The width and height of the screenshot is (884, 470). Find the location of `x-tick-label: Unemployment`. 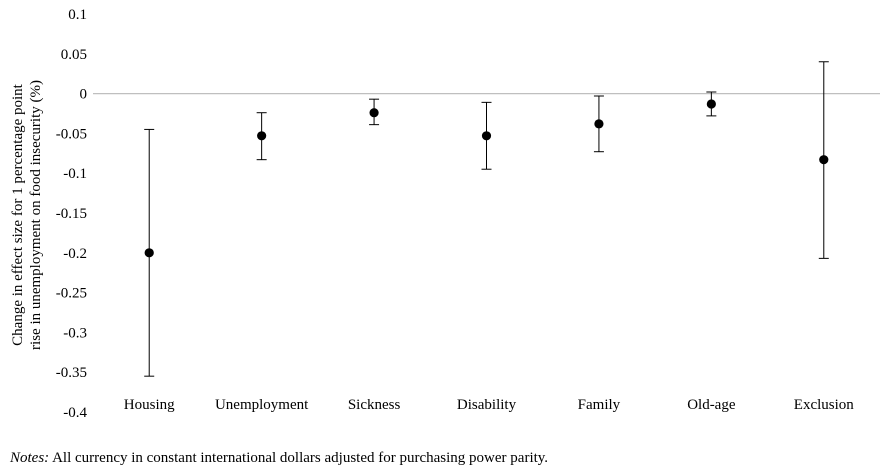

x-tick-label: Unemployment is located at coordinates (262, 405).